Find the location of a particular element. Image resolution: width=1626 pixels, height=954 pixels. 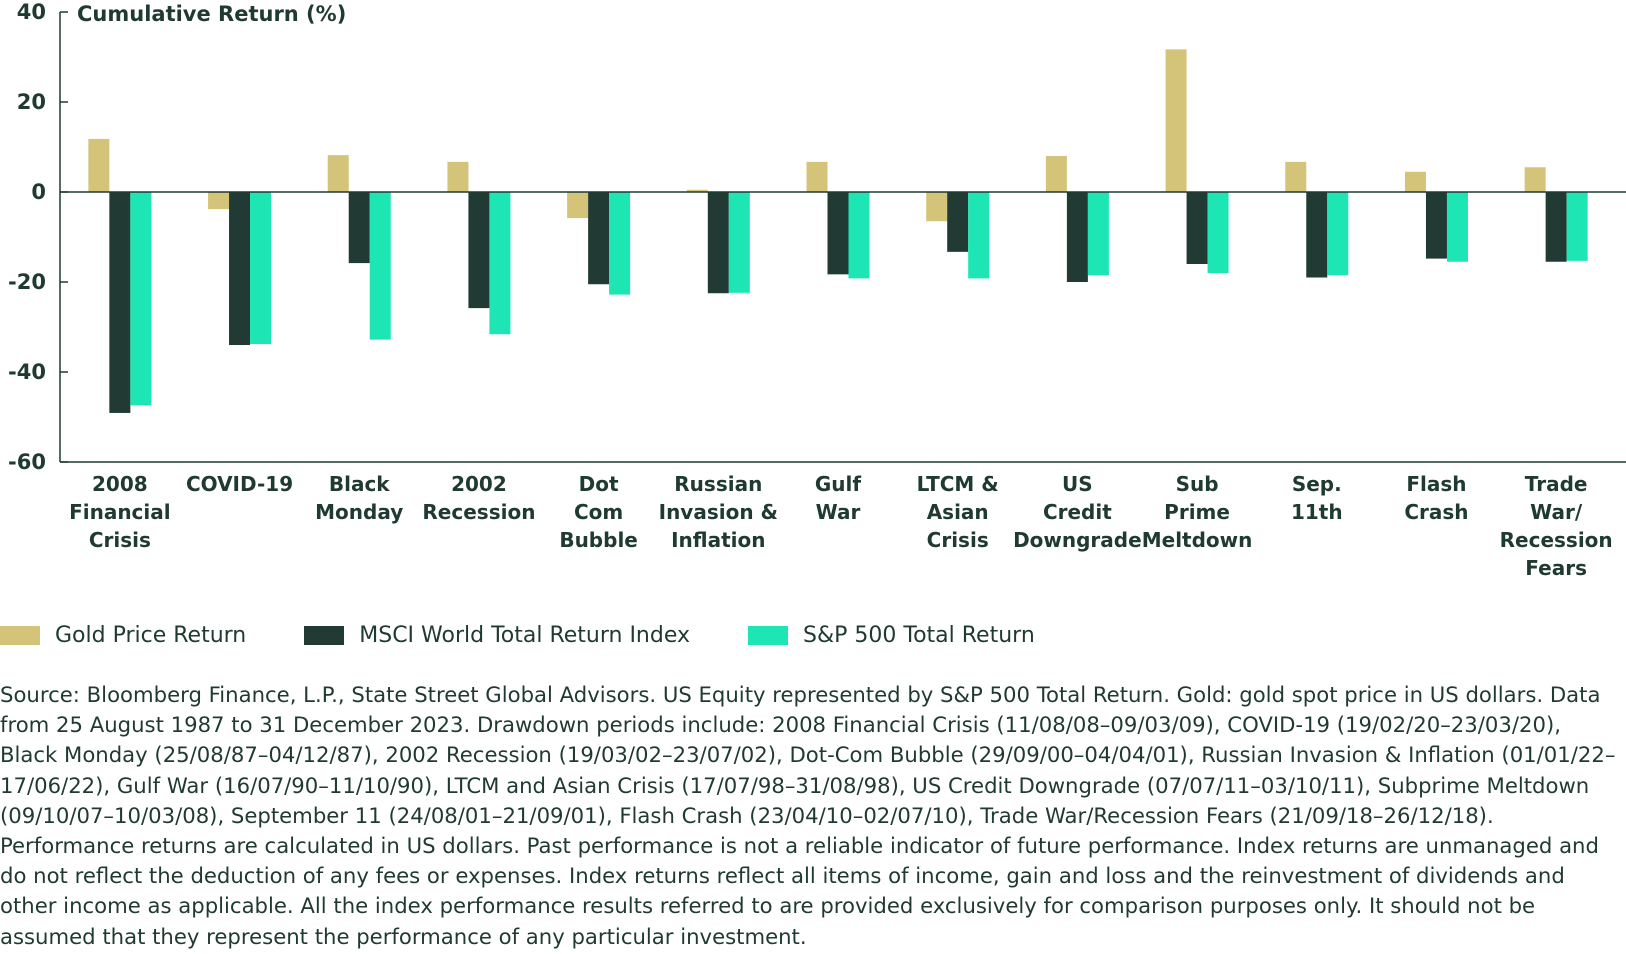

category-label: 2008 Financial Crisis is located at coordinates (120, 512).